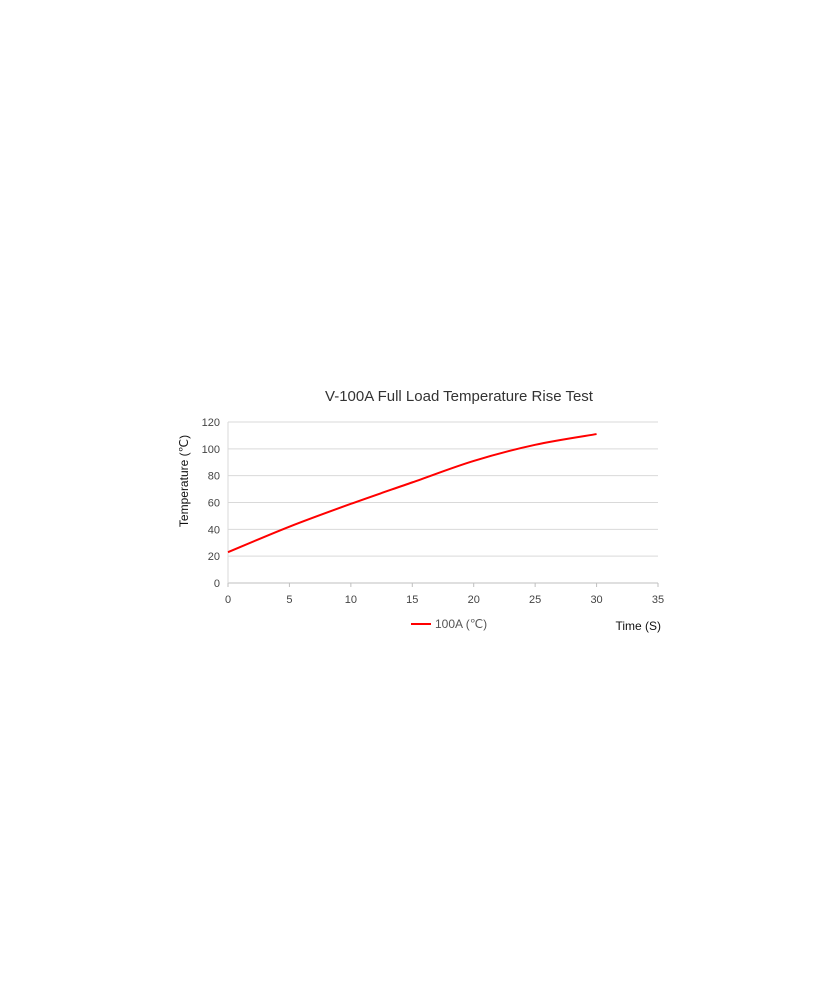 The width and height of the screenshot is (840, 1000). What do you see at coordinates (596, 600) in the screenshot?
I see `x-tick-label: 30` at bounding box center [596, 600].